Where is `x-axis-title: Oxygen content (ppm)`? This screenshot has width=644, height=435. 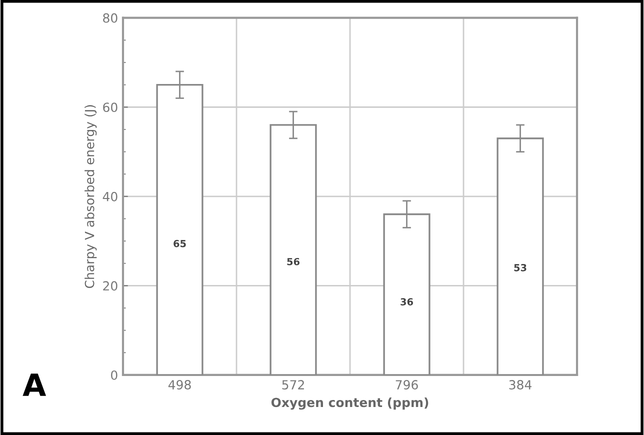 x-axis-title: Oxygen content (ppm) is located at coordinates (349, 403).